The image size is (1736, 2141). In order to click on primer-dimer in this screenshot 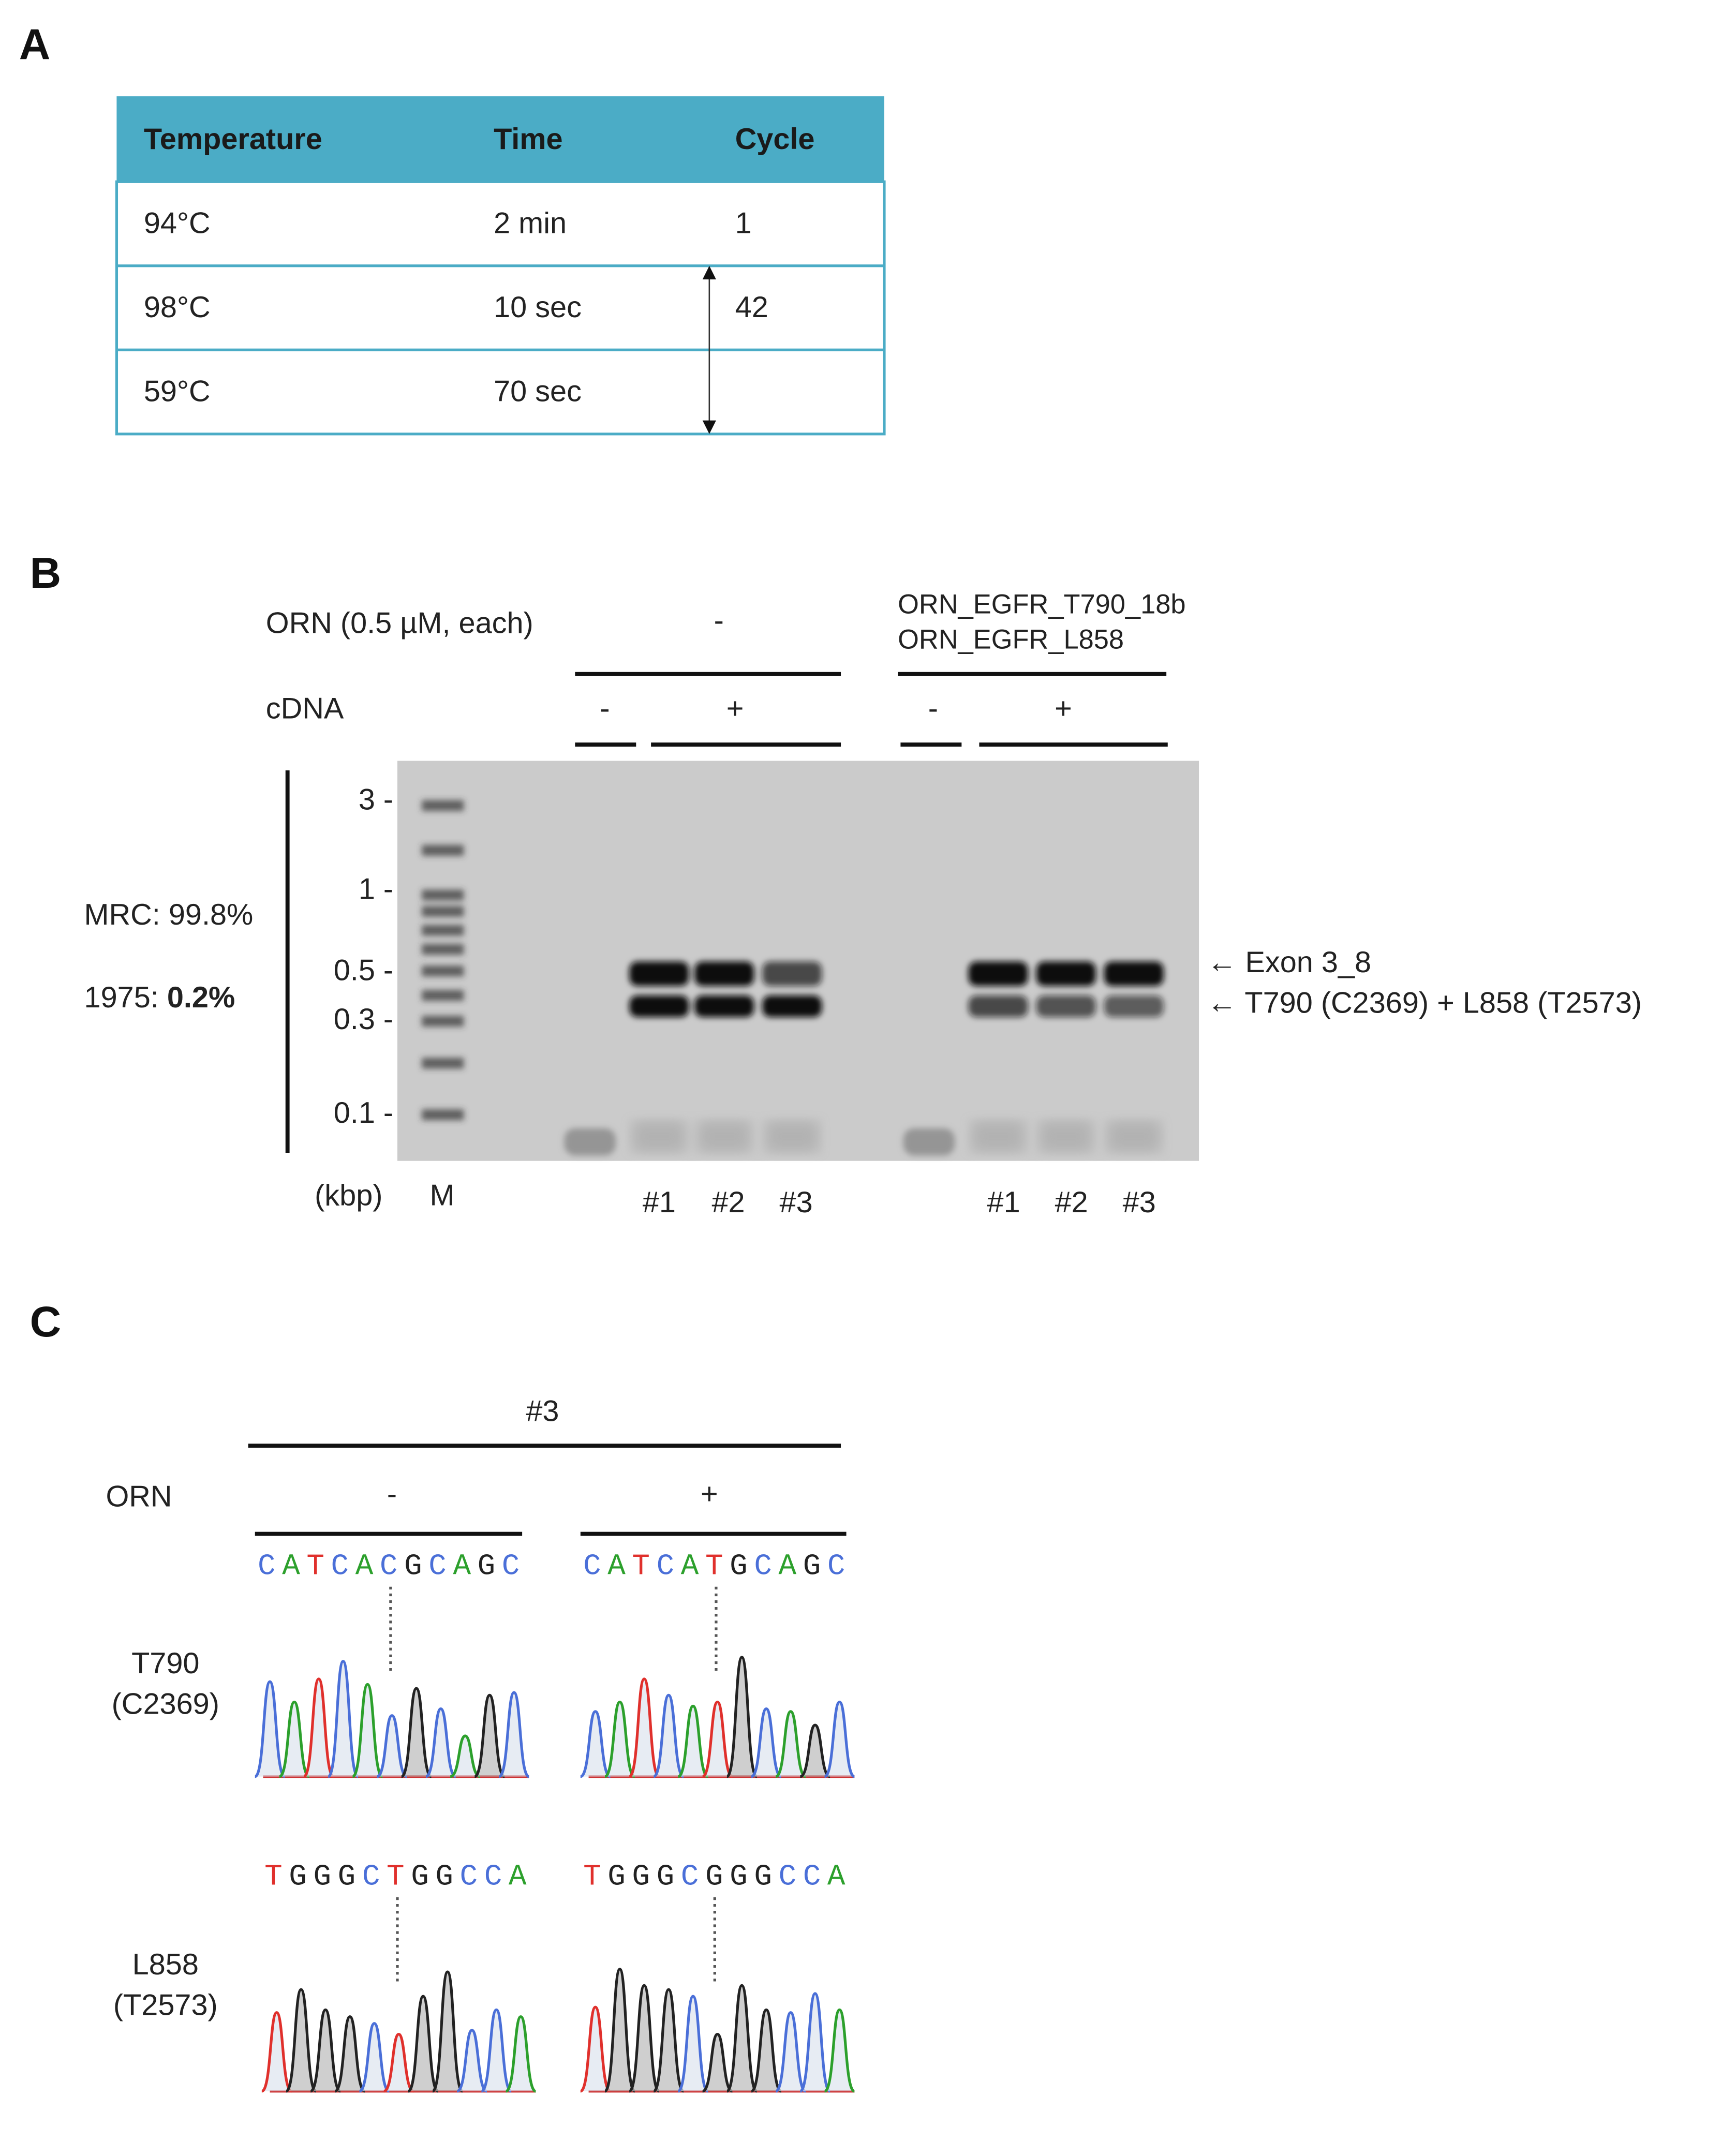, I will do `click(929, 1142)`.